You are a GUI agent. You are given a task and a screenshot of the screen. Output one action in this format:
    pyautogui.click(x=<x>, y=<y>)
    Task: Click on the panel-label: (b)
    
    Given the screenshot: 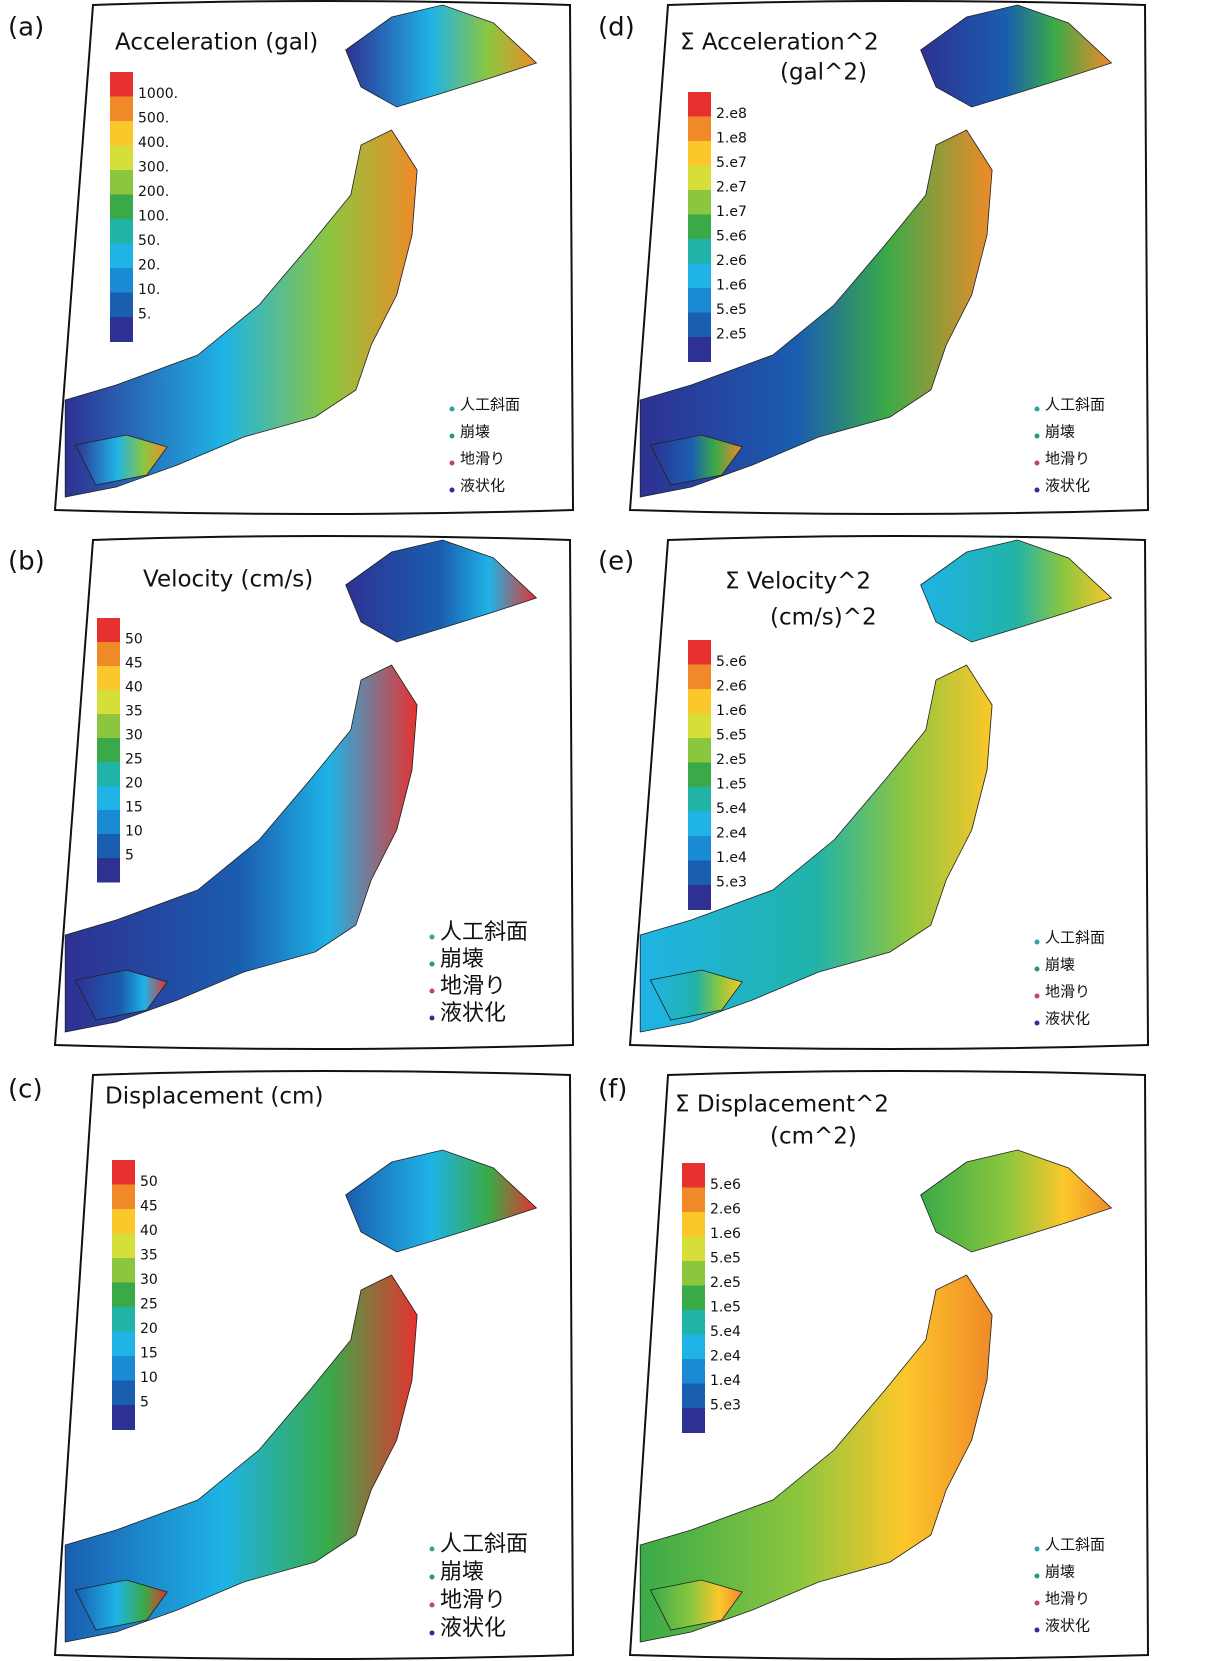 What is the action you would take?
    pyautogui.click(x=26, y=562)
    